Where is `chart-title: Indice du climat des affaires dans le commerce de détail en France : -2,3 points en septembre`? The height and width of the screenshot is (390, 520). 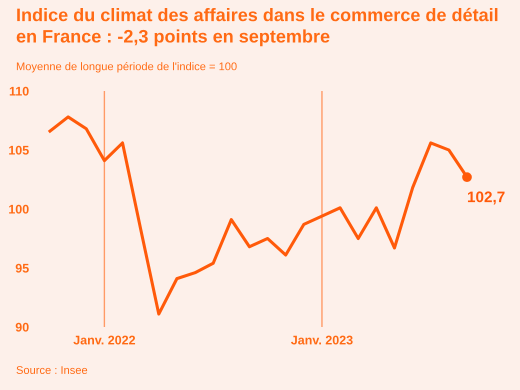
chart-title: Indice du climat des affaires dans le commerce de détail en France : -2,3 points en septembre is located at coordinates (257, 27).